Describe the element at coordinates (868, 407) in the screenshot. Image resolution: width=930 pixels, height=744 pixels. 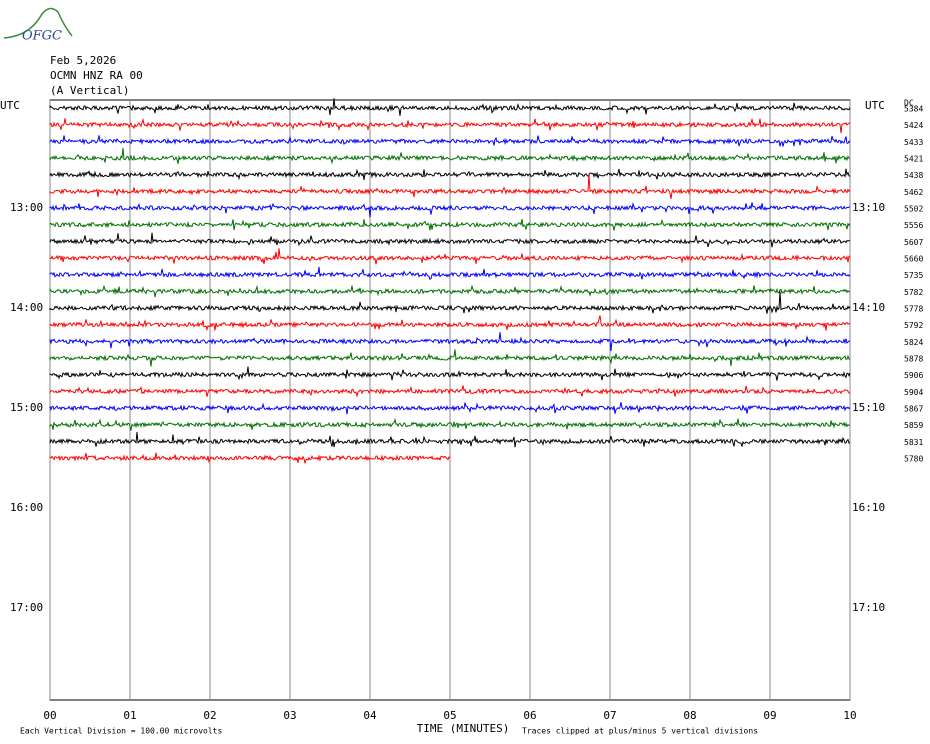
I see `right-time-label: 15:10` at that location.